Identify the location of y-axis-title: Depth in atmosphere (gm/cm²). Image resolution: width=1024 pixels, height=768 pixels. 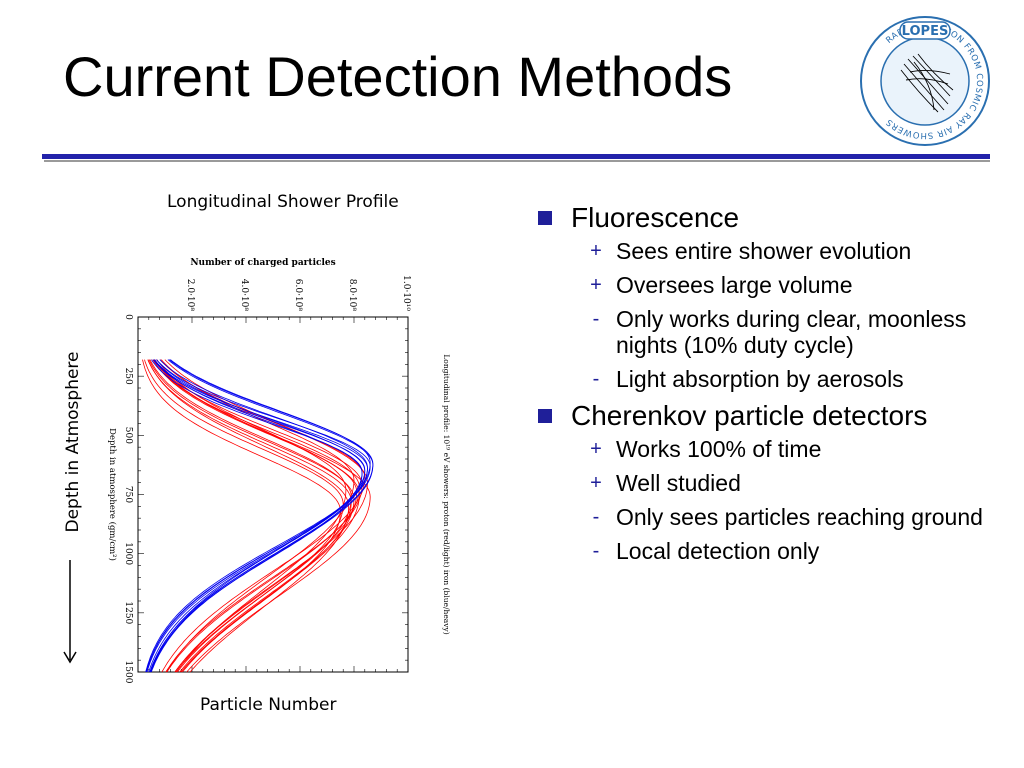
(112, 494).